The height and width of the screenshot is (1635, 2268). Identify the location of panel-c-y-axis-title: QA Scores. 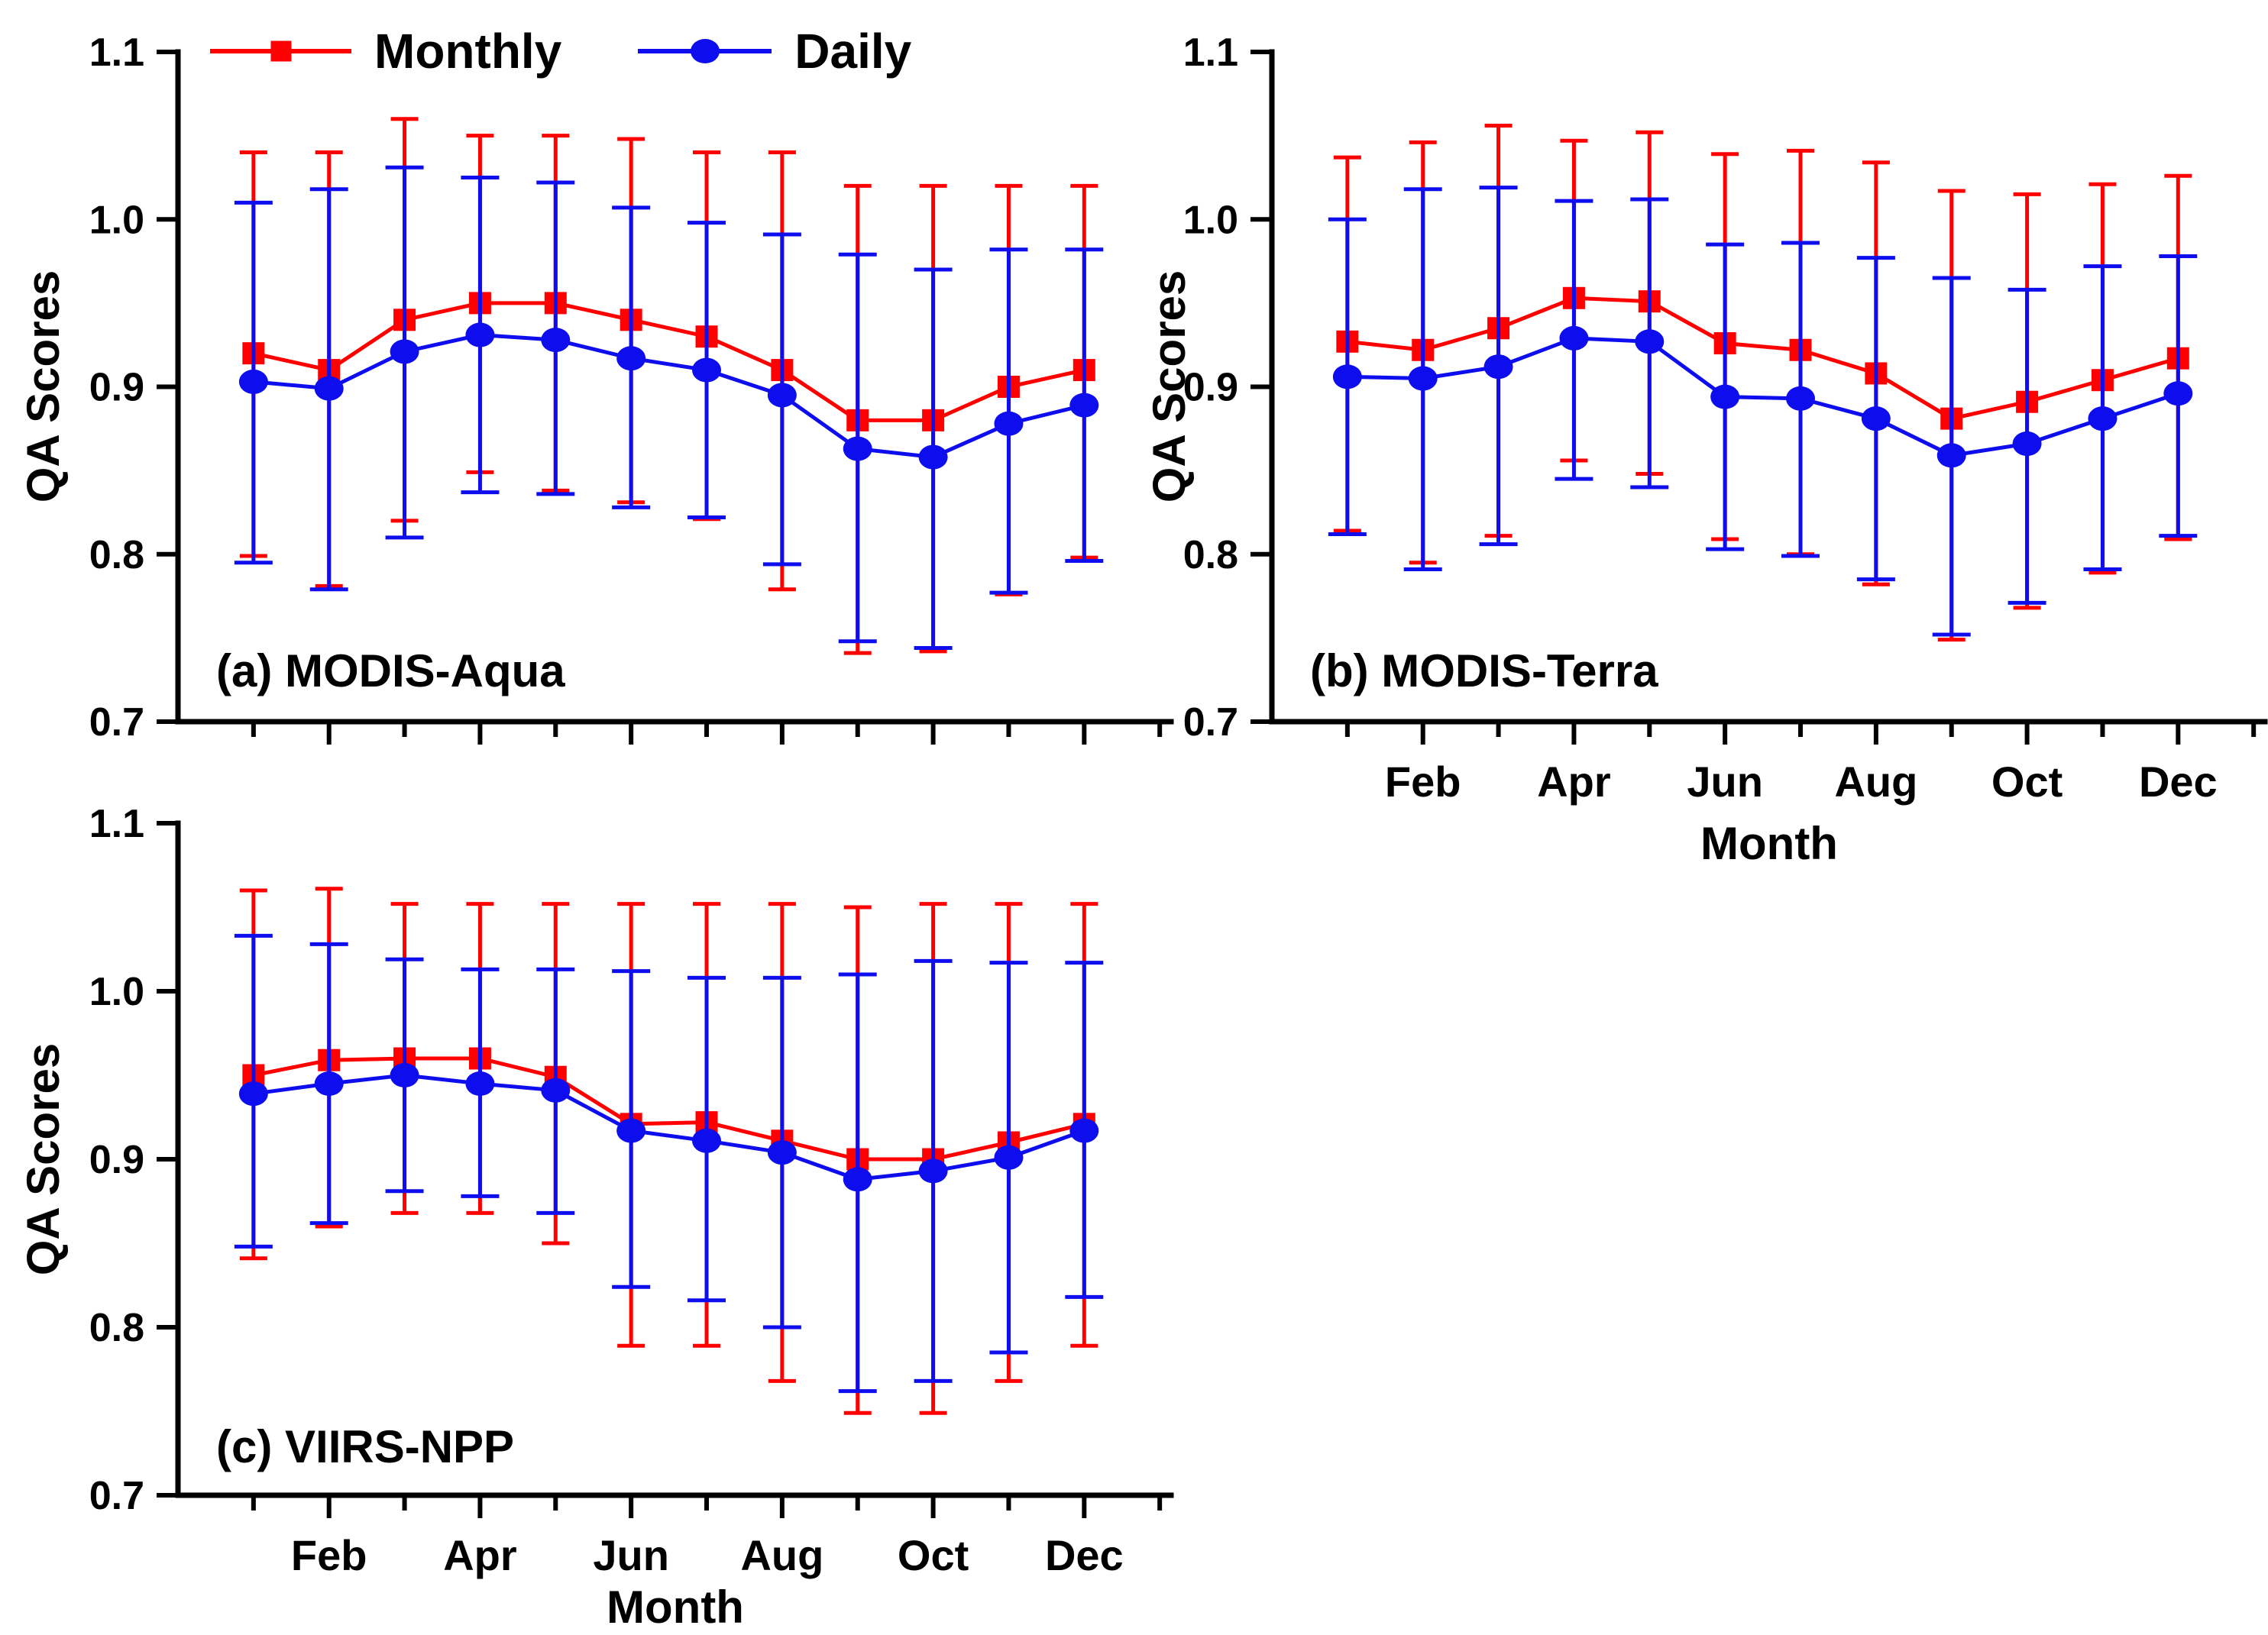
(43, 1159).